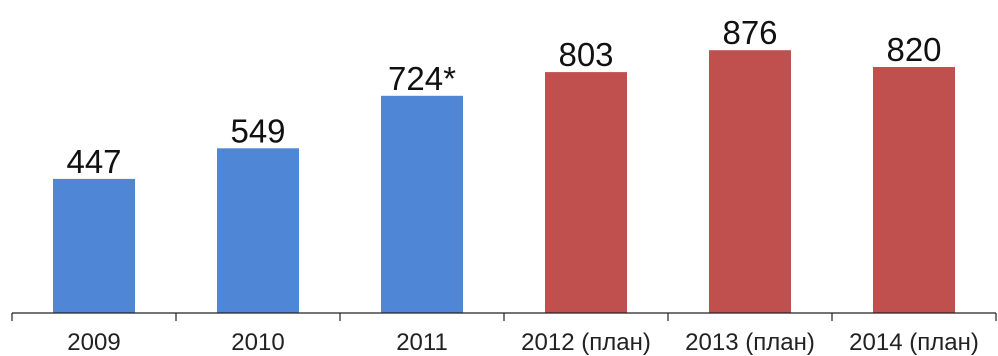 Image resolution: width=998 pixels, height=356 pixels. I want to click on x-tick-label-2: 2010, so click(257, 342).